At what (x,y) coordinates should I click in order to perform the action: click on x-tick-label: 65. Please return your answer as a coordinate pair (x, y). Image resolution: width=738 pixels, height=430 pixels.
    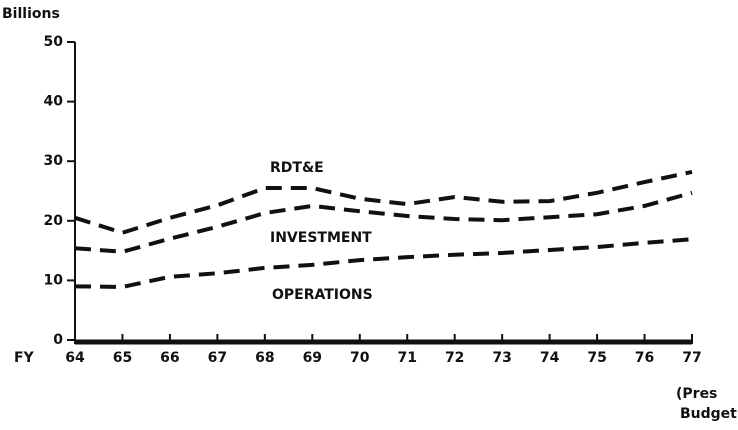
    Looking at the image, I should click on (122, 358).